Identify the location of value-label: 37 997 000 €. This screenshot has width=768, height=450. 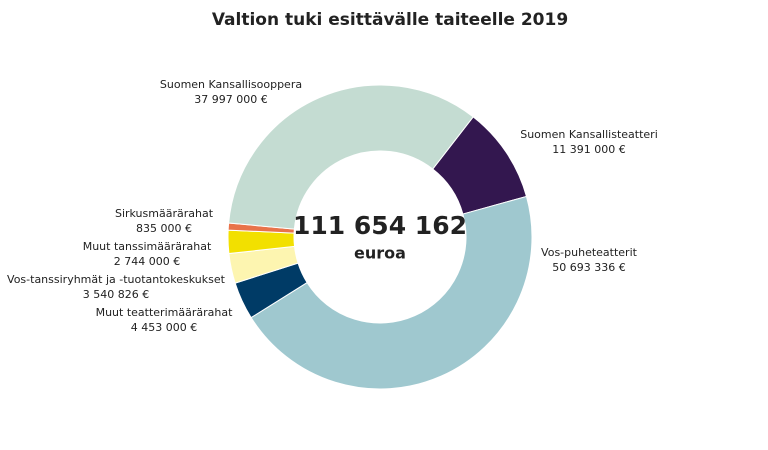
(230, 99).